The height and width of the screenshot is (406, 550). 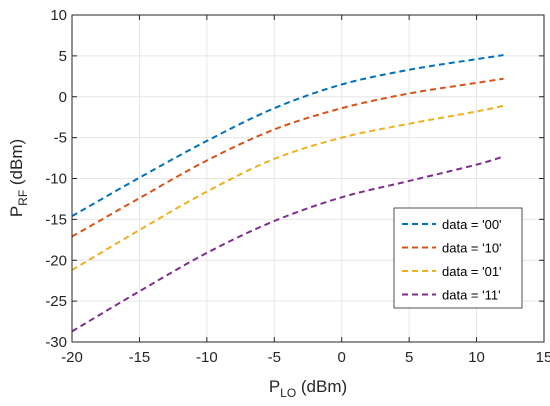 What do you see at coordinates (56, 219) in the screenshot?
I see `y-tick-label: -15` at bounding box center [56, 219].